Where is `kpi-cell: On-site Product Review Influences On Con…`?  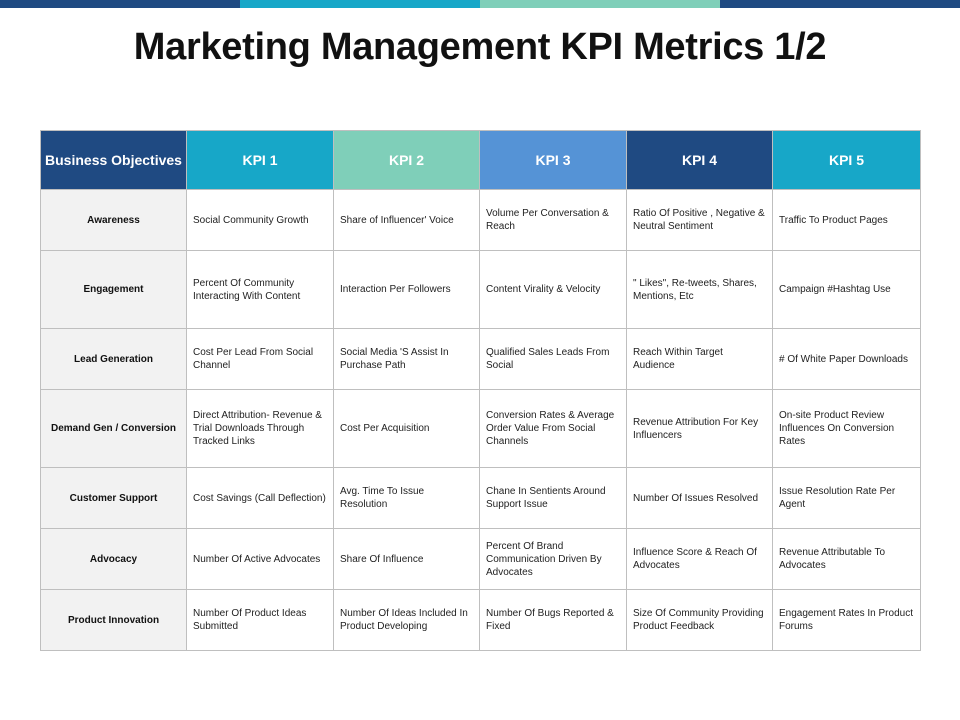 kpi-cell: On-site Product Review Influences On Con… is located at coordinates (846, 428).